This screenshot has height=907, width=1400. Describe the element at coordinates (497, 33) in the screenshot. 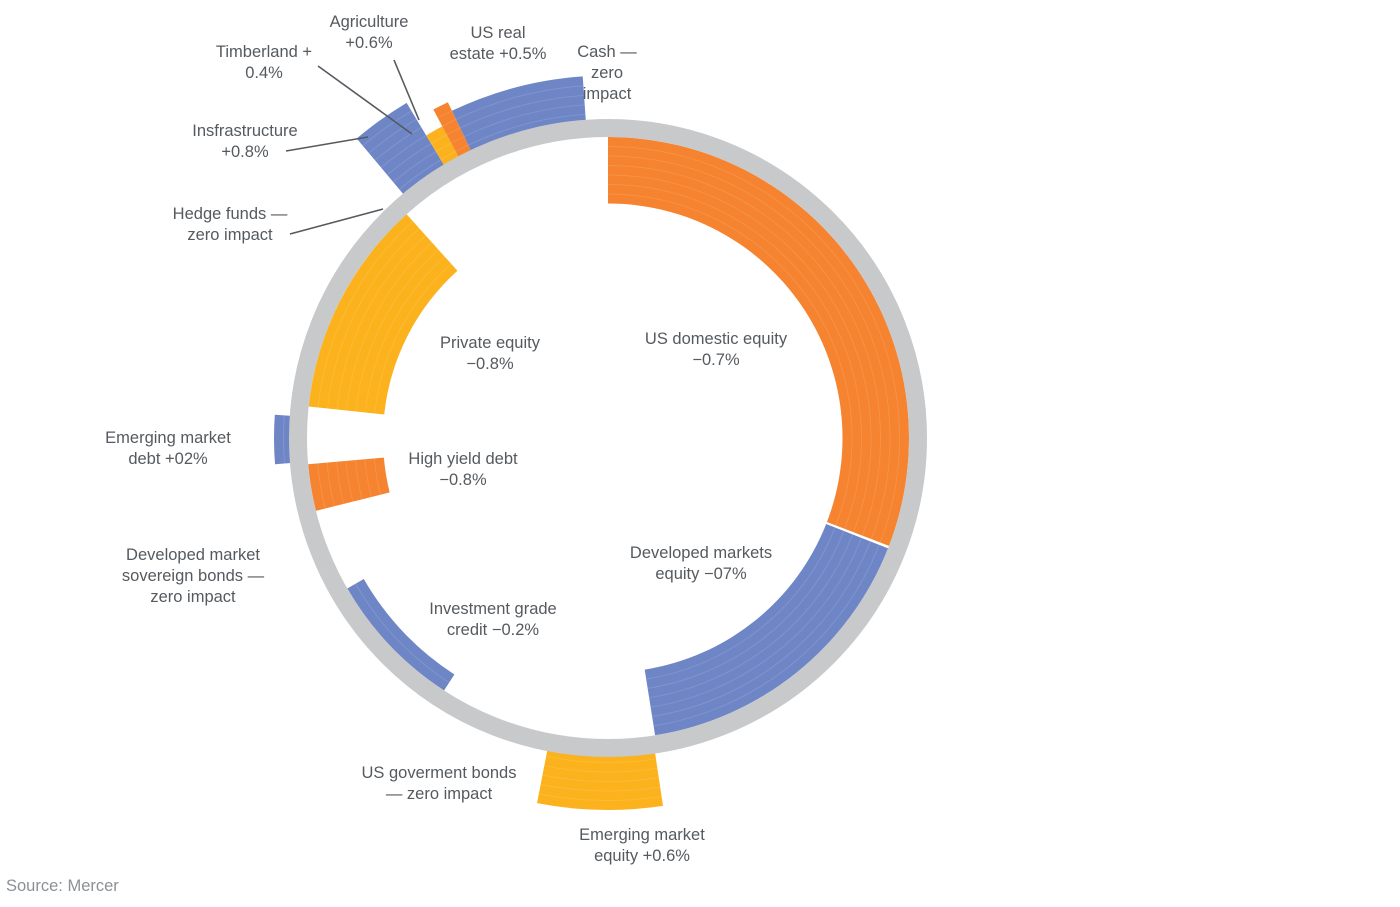

I see `us-real-estate-label-line: US real` at that location.